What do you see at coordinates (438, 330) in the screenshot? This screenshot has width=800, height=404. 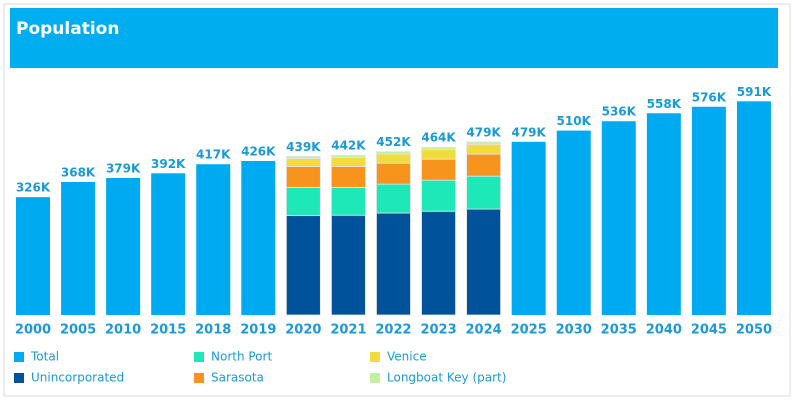 I see `x-tick-label: 2023` at bounding box center [438, 330].